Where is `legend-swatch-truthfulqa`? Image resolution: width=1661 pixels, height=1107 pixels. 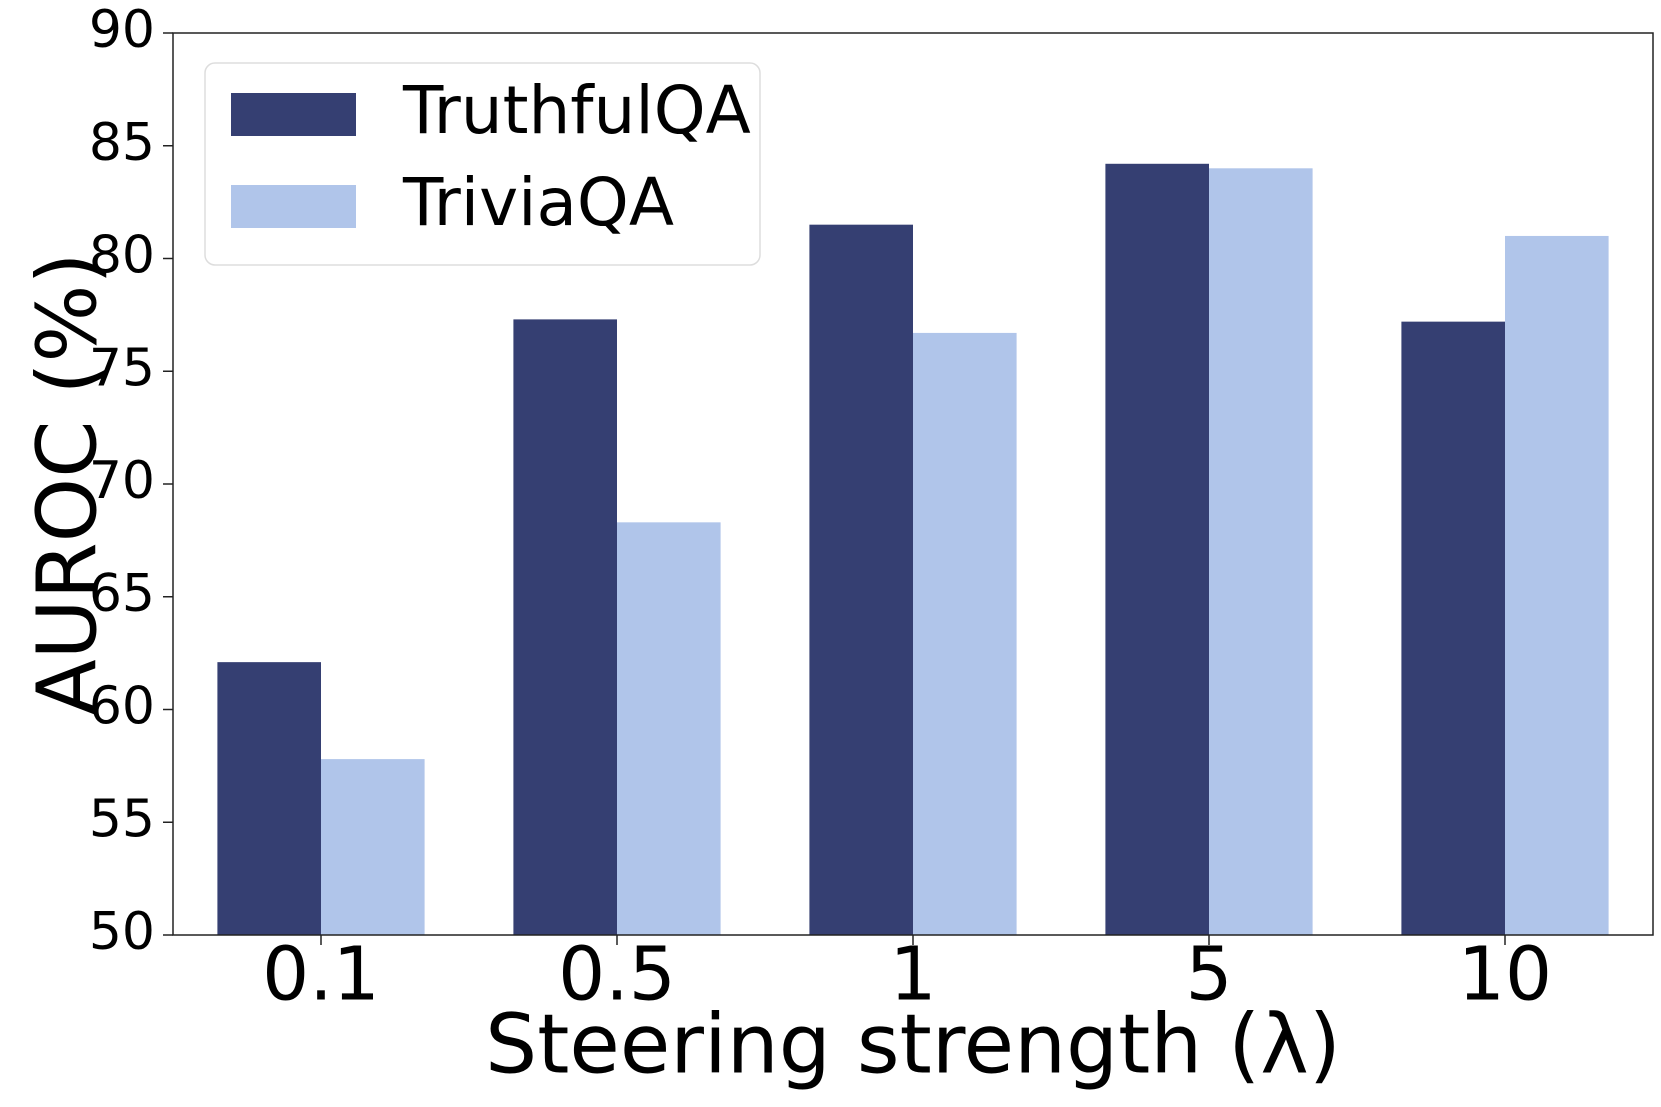 legend-swatch-truthfulqa is located at coordinates (293, 114).